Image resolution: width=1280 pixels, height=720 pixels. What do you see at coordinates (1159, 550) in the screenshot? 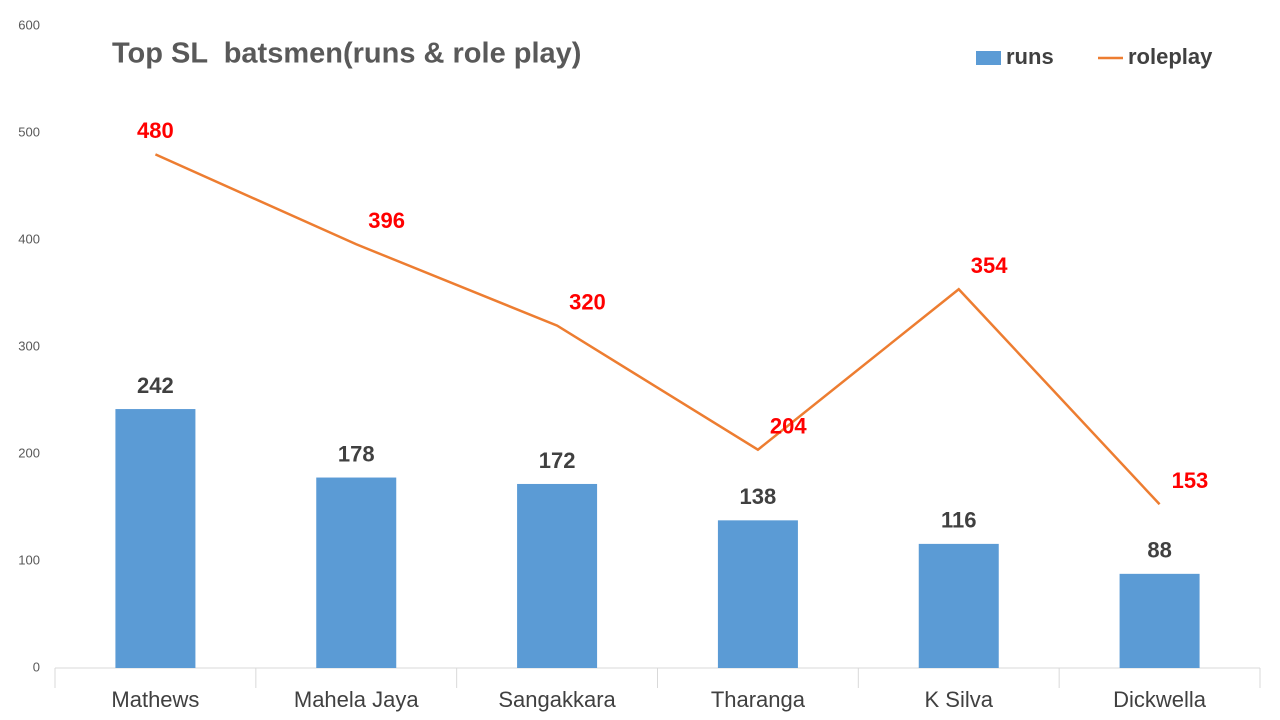
I see `bar-value-label: 88` at bounding box center [1159, 550].